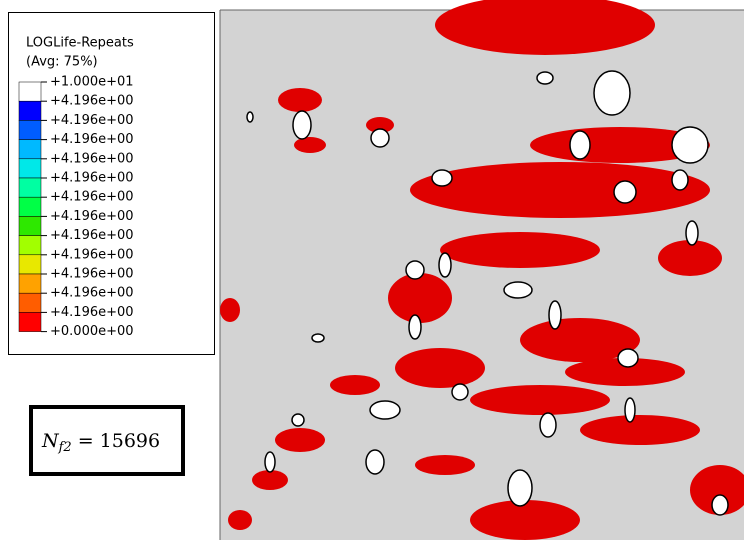 The height and width of the screenshot is (544, 744). Describe the element at coordinates (130, 441) in the screenshot. I see `value: 15696` at that location.